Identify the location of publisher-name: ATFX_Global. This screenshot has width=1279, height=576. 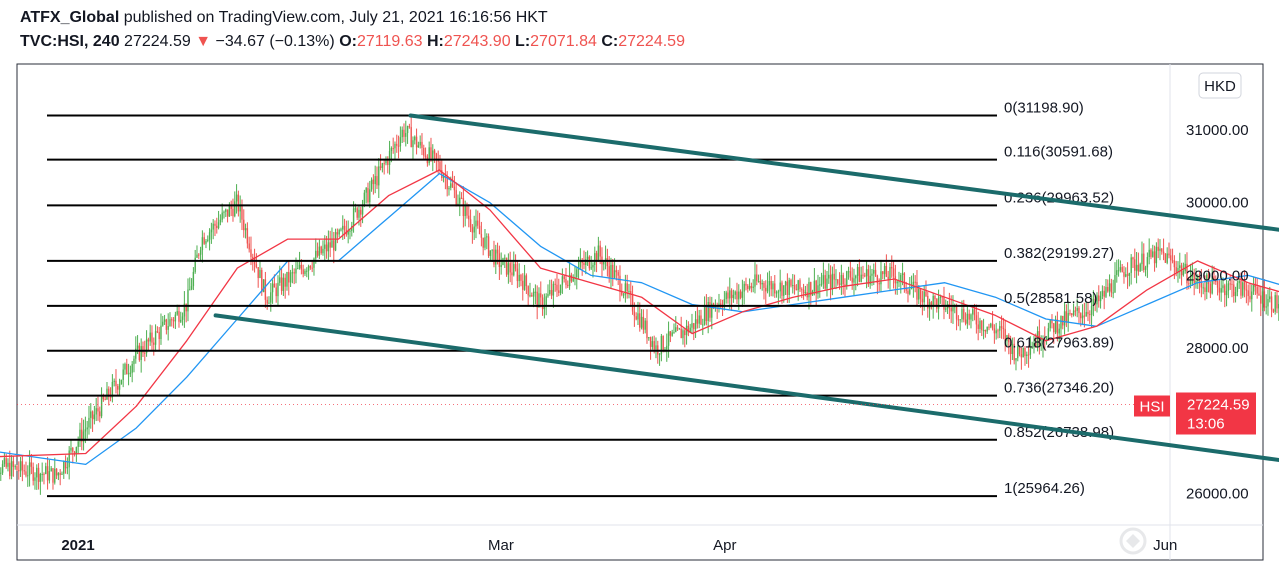
(70, 17).